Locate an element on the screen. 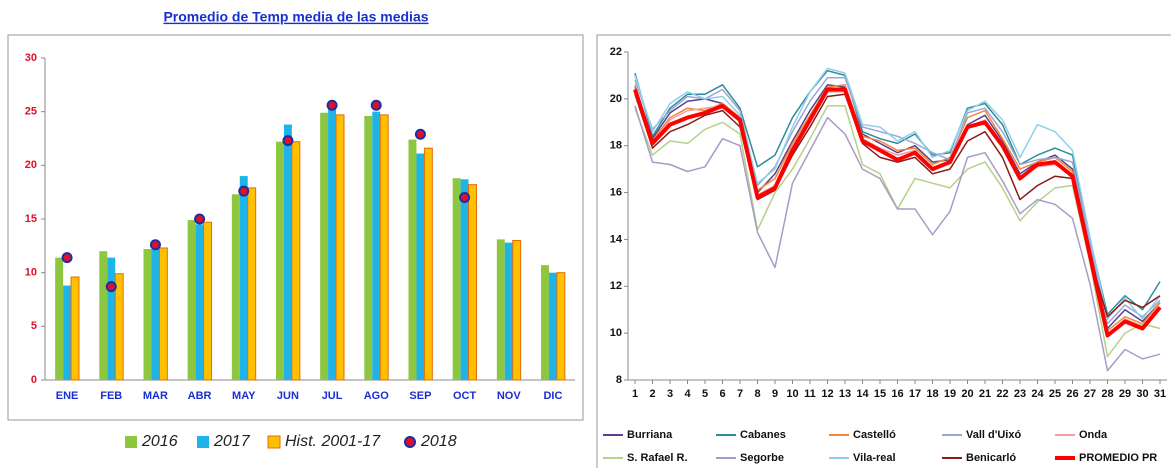 Image resolution: width=1171 pixels, height=468 pixels. x-tick-label: FEB is located at coordinates (111, 396).